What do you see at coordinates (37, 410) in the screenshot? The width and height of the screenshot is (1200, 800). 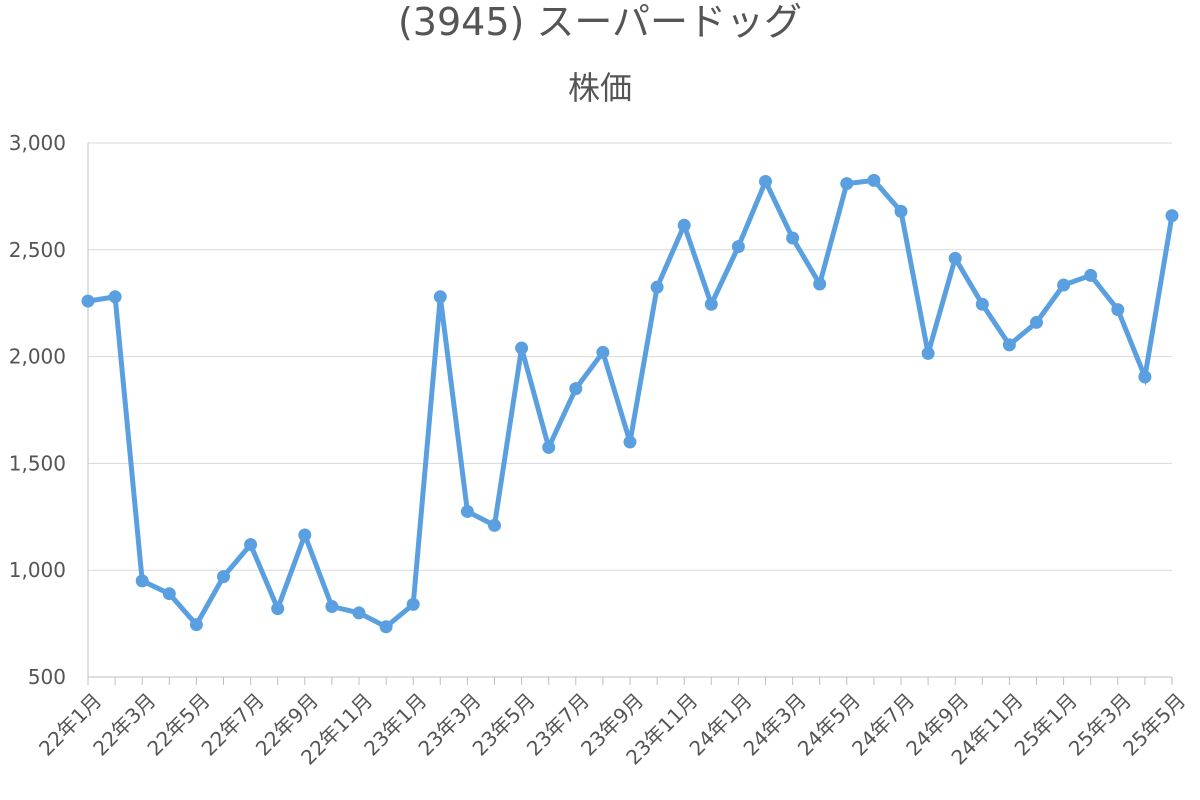 I see `y-tick-labels: 500 1,000 1,500 2,000 2,500 3,000` at bounding box center [37, 410].